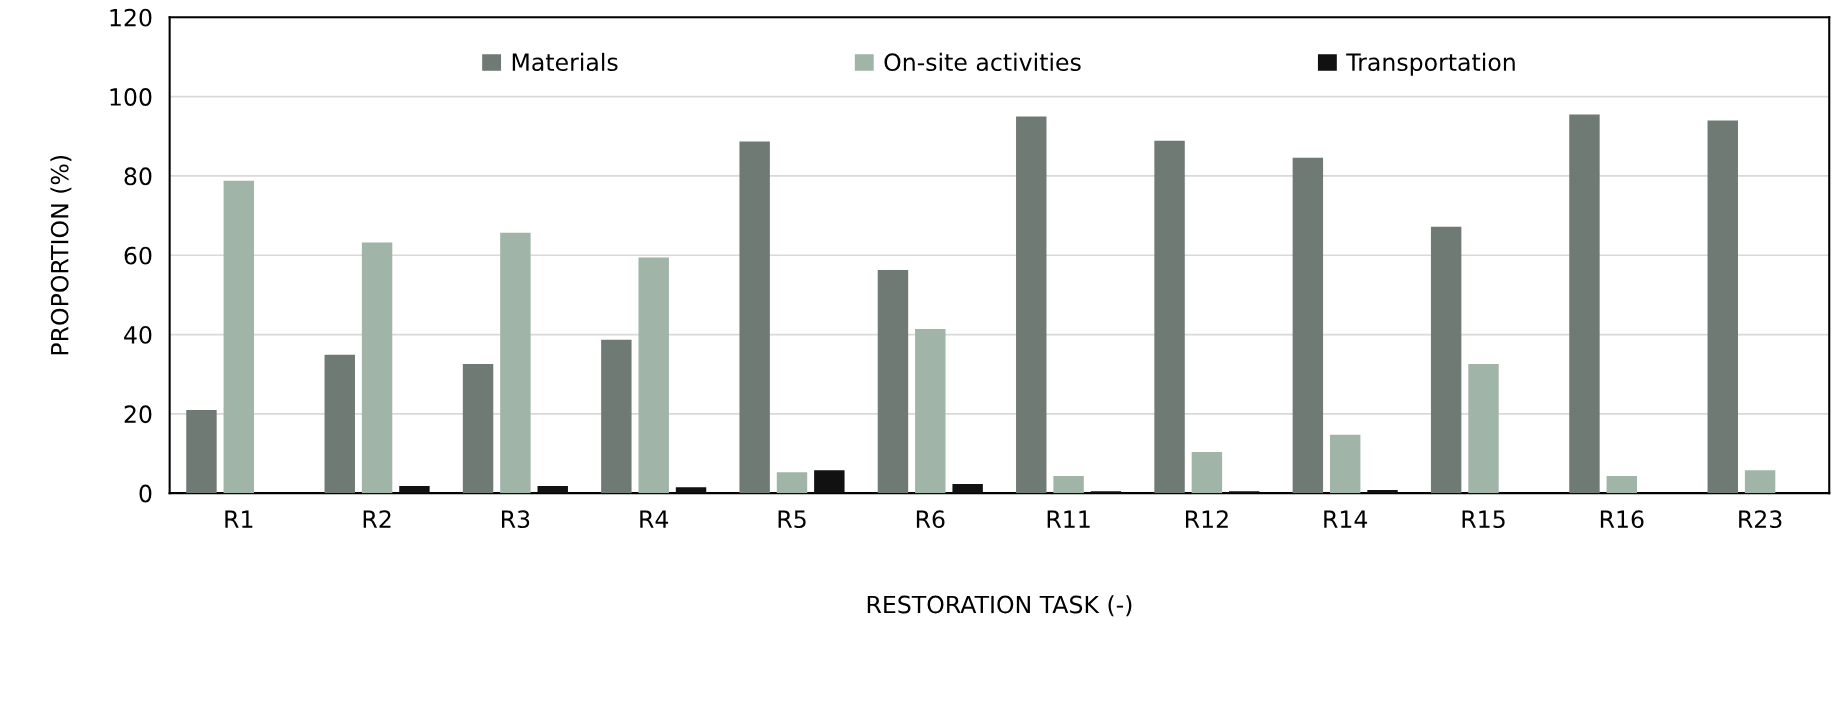 The image size is (1844, 721). What do you see at coordinates (1760, 519) in the screenshot?
I see `x-tick-label: R23` at bounding box center [1760, 519].